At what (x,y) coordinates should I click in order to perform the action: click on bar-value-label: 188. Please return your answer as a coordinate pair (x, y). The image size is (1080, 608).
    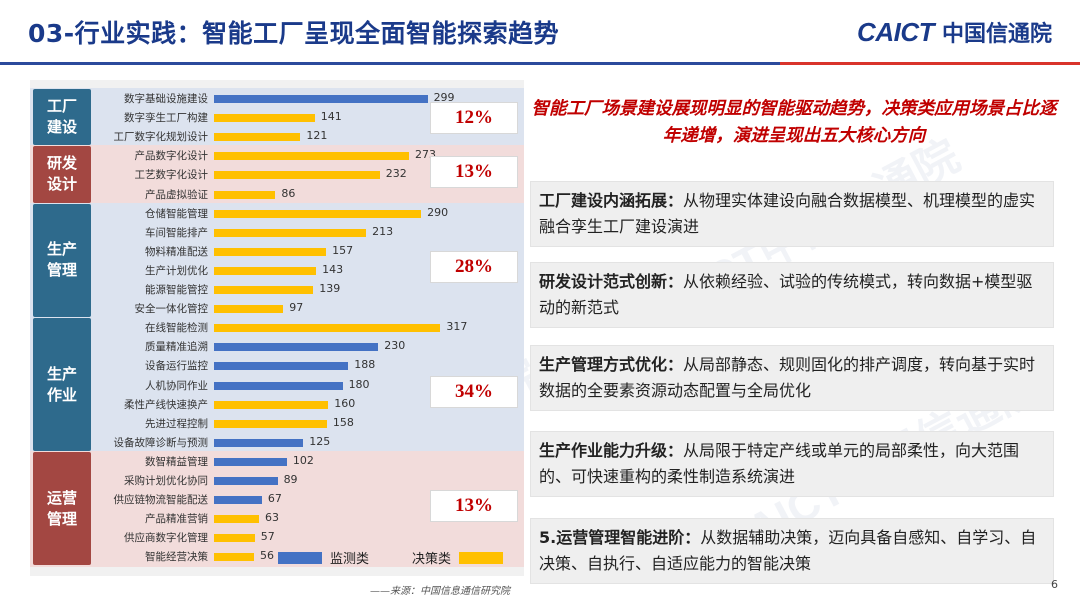
    Looking at the image, I should click on (365, 365).